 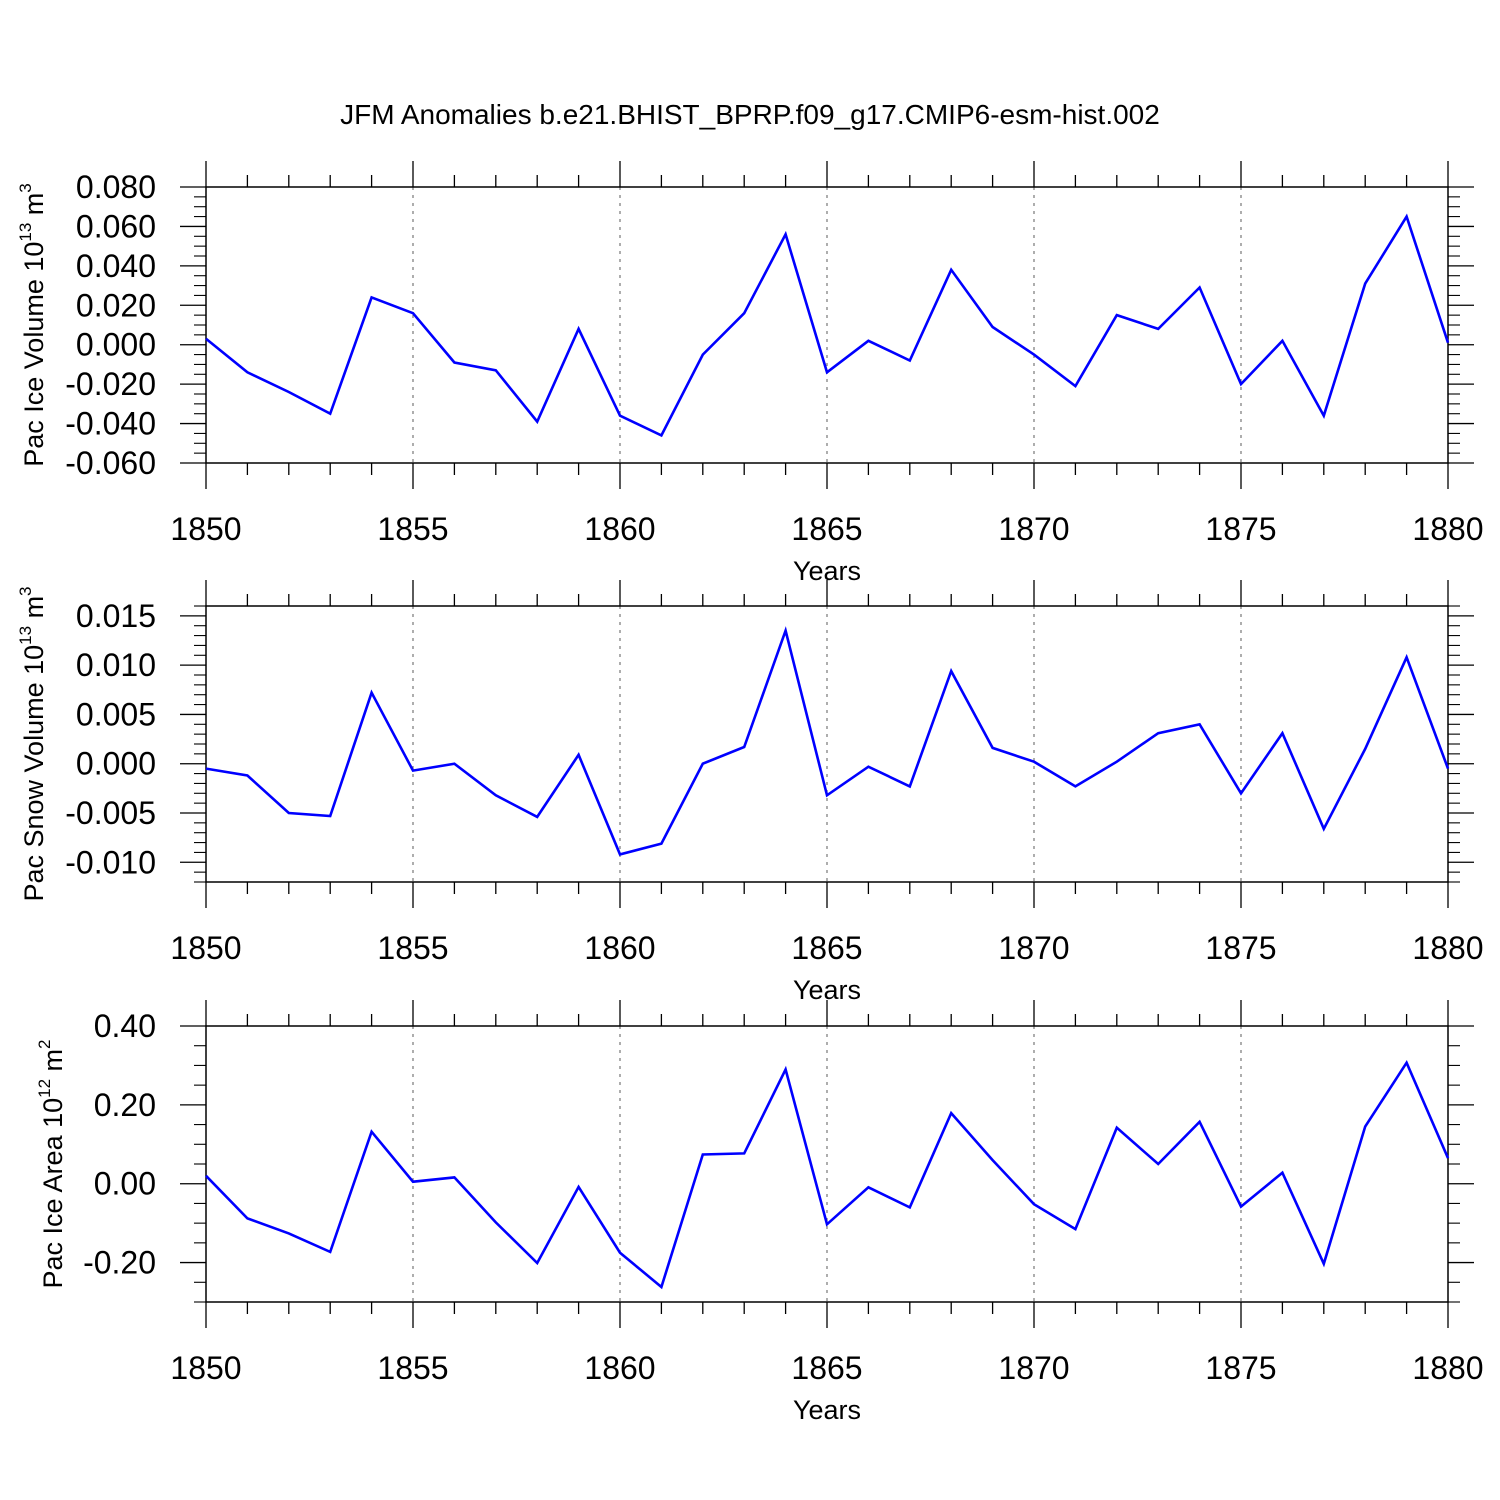 What do you see at coordinates (32, 325) in the screenshot?
I see `y-axis-label: Pac Ice Volume 1013 m3` at bounding box center [32, 325].